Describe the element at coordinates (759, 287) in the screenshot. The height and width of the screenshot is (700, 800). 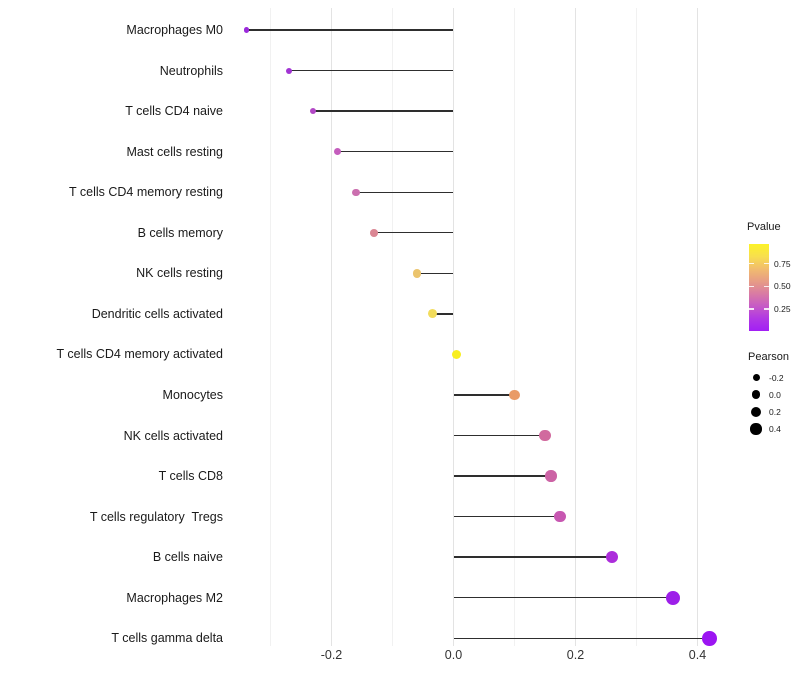
I see `pvalue-colorbar` at that location.